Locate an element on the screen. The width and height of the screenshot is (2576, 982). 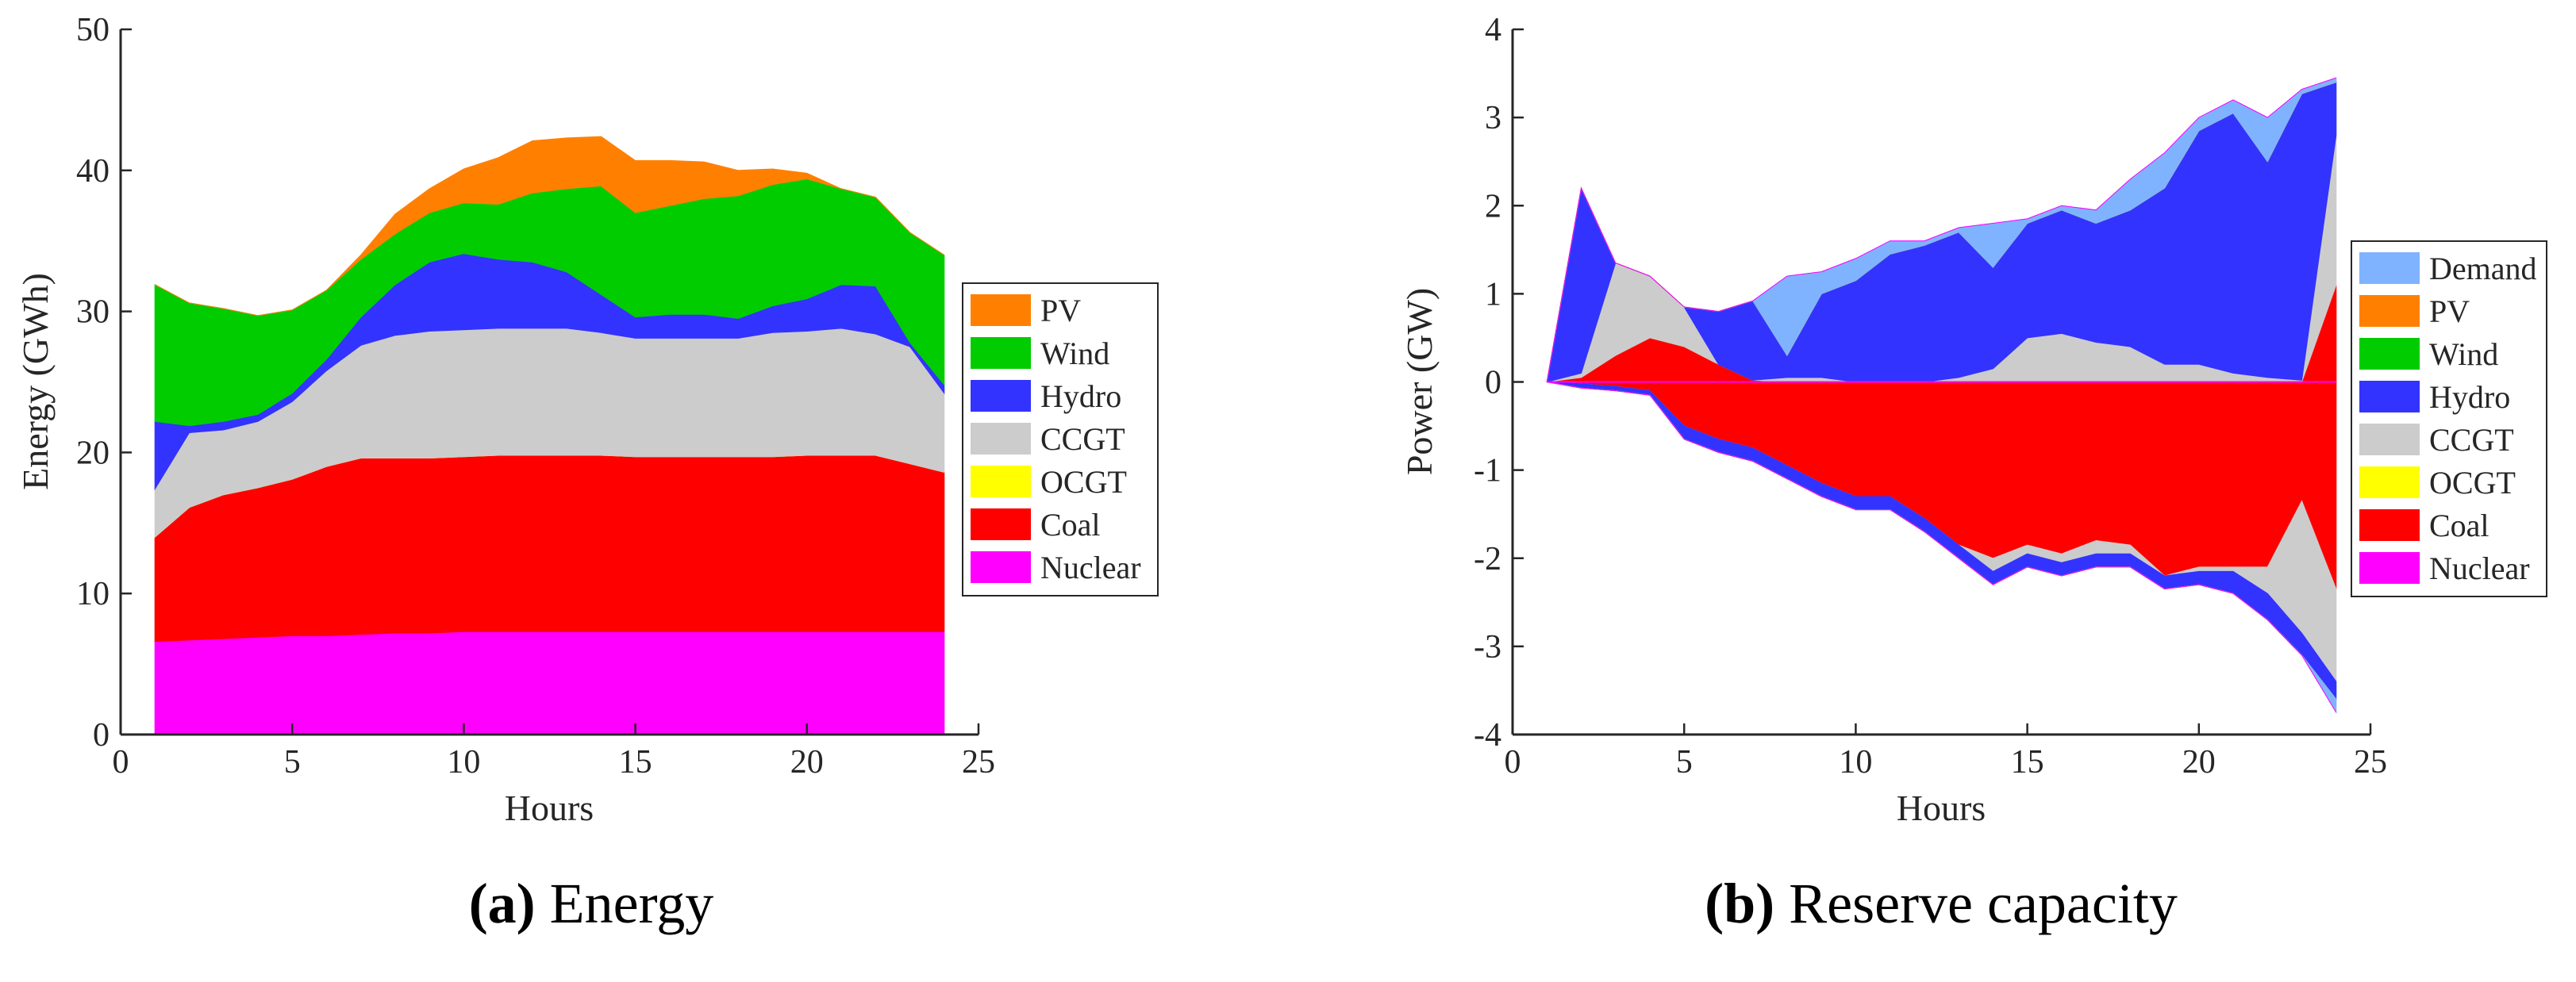
energy-legend-label-ocgt: OCGT is located at coordinates (1083, 482).